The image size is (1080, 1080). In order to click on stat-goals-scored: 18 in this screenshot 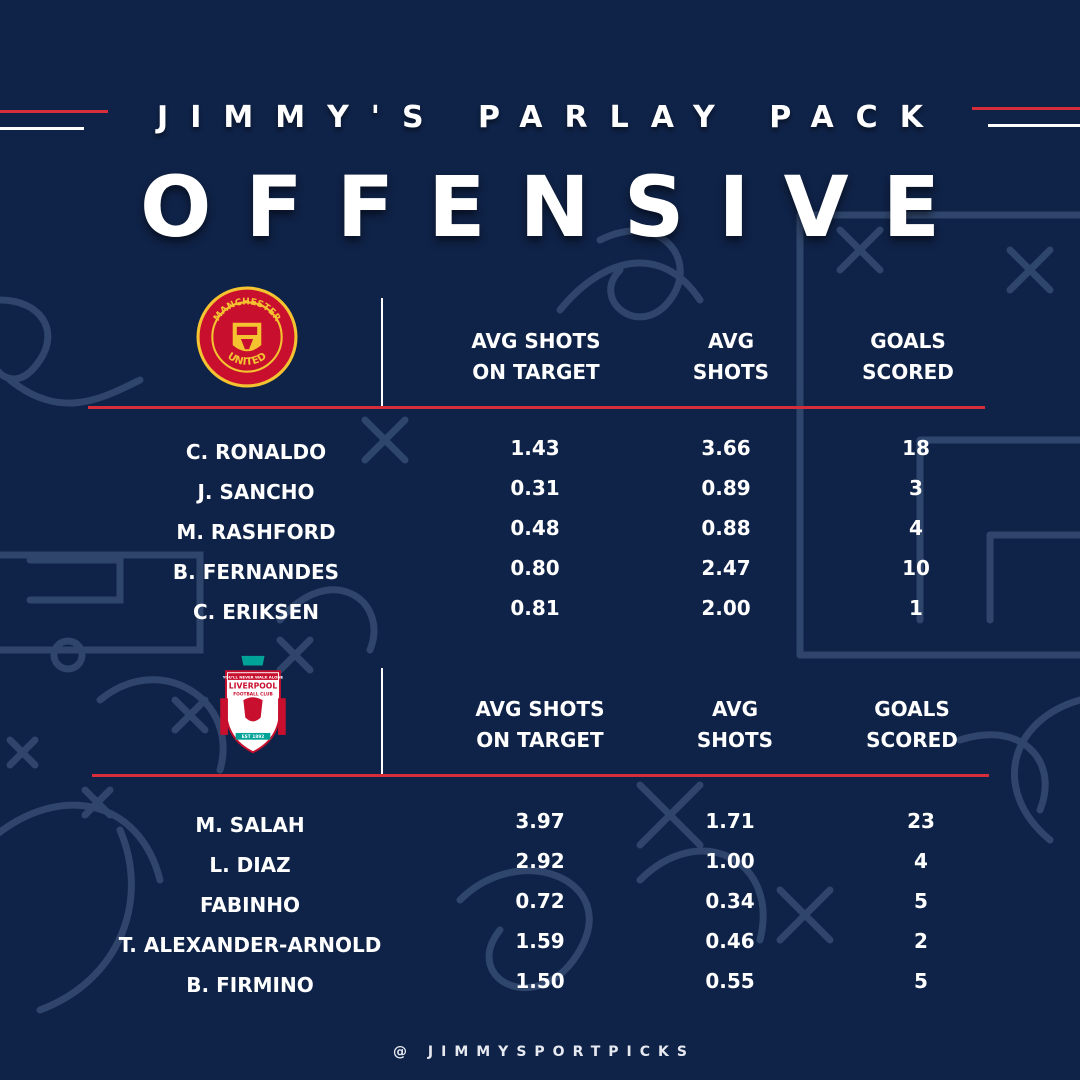, I will do `click(916, 448)`.